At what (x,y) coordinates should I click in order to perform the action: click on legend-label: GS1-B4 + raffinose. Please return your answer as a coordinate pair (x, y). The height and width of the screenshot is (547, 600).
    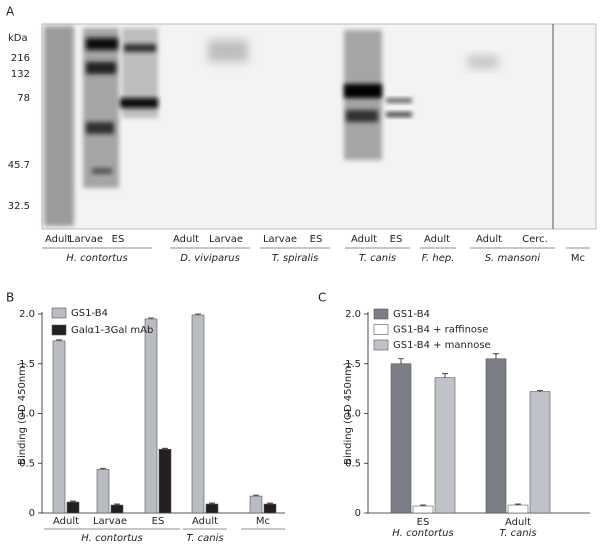
    Looking at the image, I should click on (440, 330).